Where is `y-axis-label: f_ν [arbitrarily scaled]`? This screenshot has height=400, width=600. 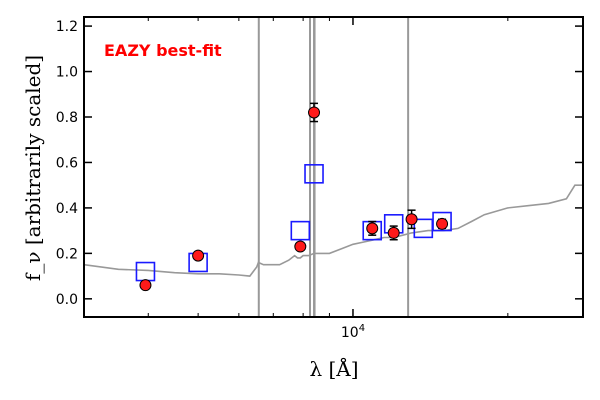
y-axis-label: f_ν [arbitrarily scaled] is located at coordinates (33, 168).